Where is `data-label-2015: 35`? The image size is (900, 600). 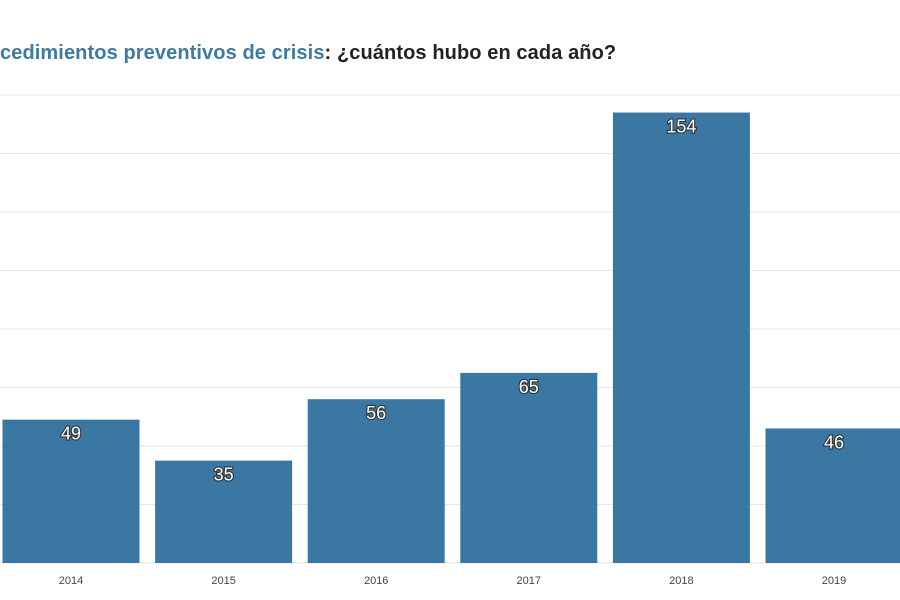 data-label-2015: 35 is located at coordinates (224, 475).